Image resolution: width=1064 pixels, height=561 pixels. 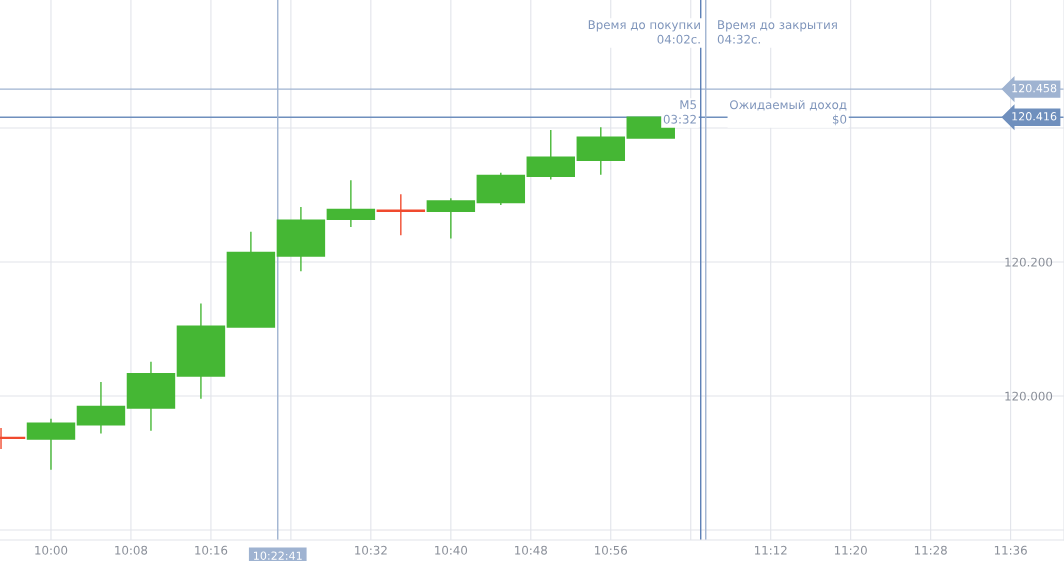 What do you see at coordinates (451, 550) in the screenshot?
I see `x-tick-label: 10:40` at bounding box center [451, 550].